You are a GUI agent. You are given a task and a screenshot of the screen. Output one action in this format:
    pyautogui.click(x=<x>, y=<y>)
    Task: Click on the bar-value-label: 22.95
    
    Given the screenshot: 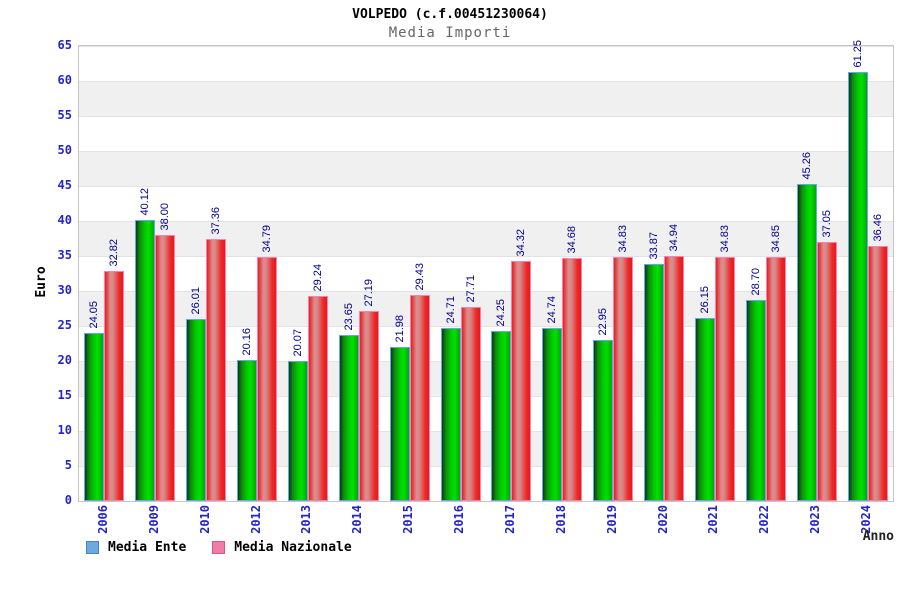 What is the action you would take?
    pyautogui.click(x=603, y=322)
    